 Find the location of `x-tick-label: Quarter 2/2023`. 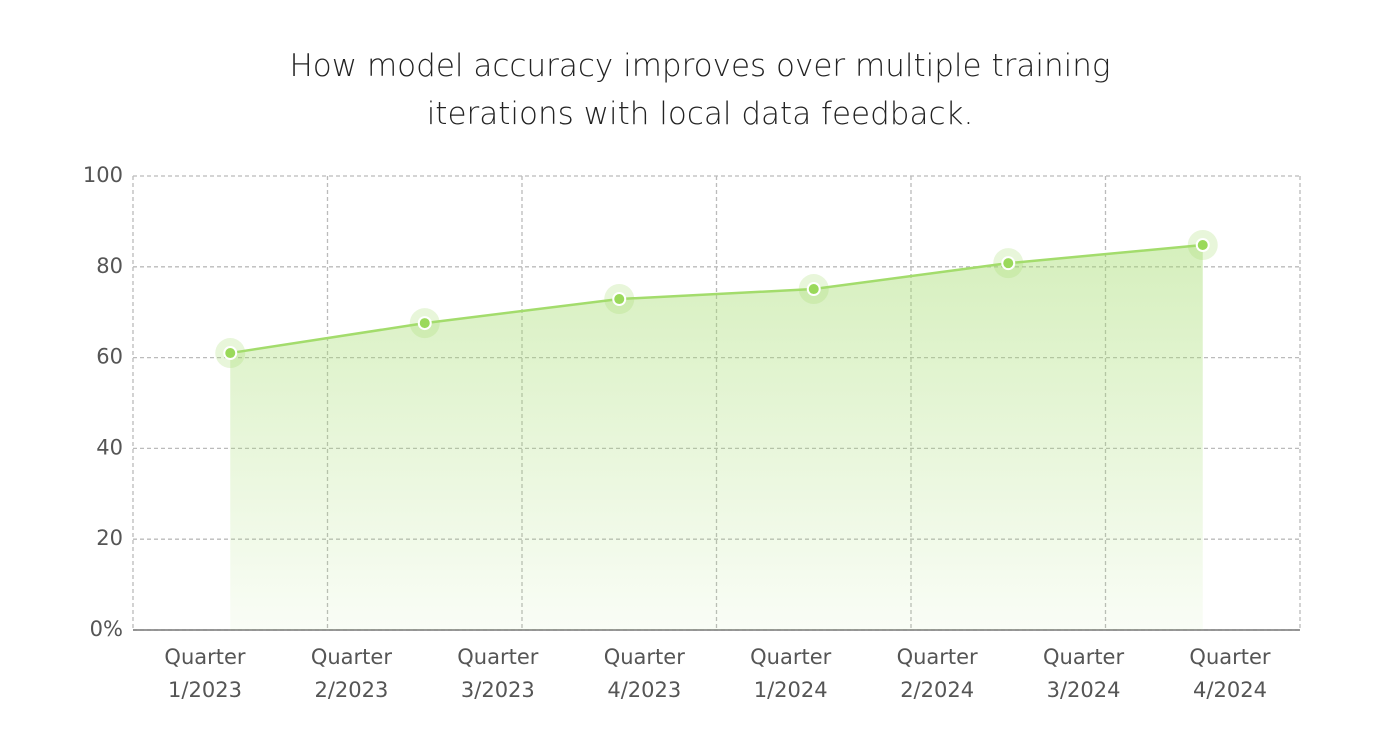

x-tick-label: Quarter 2/2023 is located at coordinates (351, 673).